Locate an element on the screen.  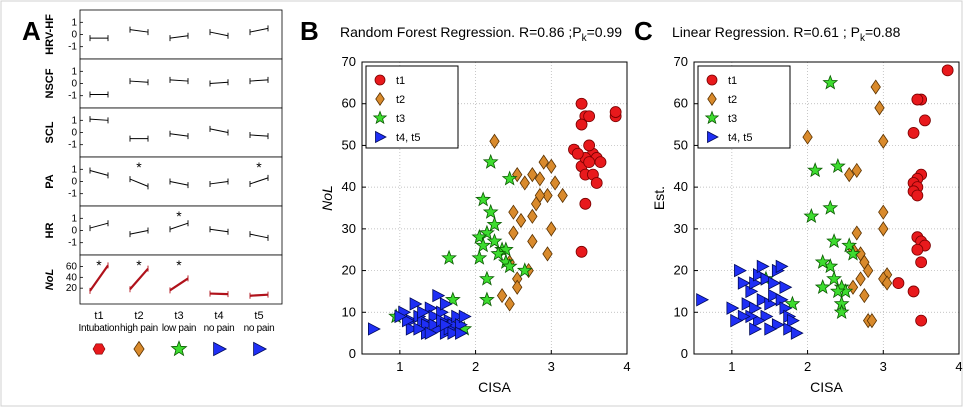
panel-a-condition-label: low pain is located at coordinates (179, 328).